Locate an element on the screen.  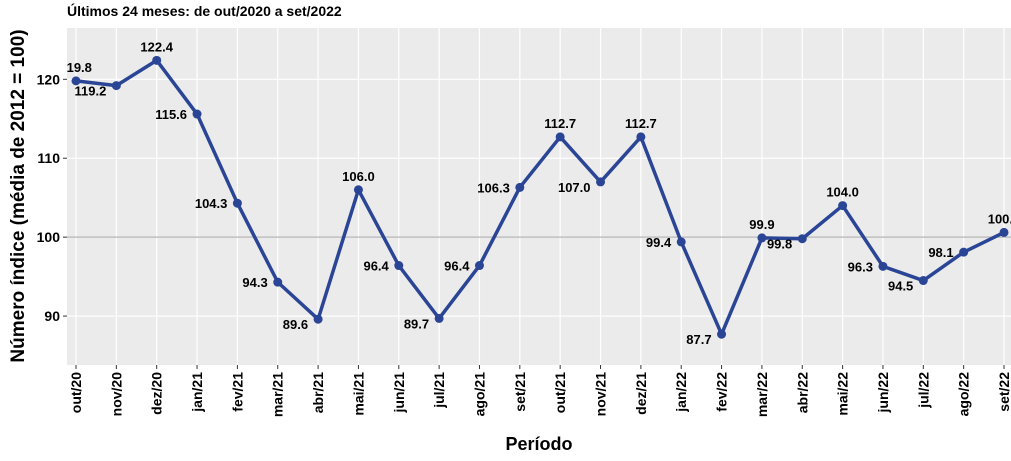
data-label: 98.1 is located at coordinates (940, 252).